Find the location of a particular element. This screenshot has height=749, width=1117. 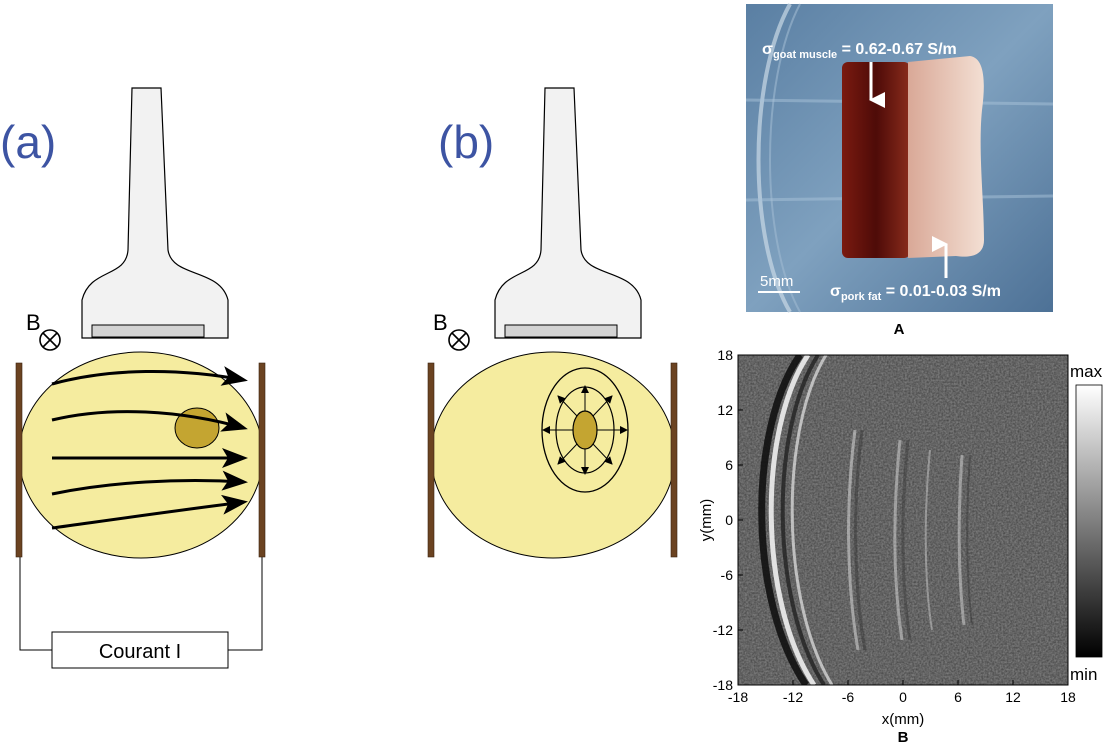

wire-right-a is located at coordinates (245, 604).